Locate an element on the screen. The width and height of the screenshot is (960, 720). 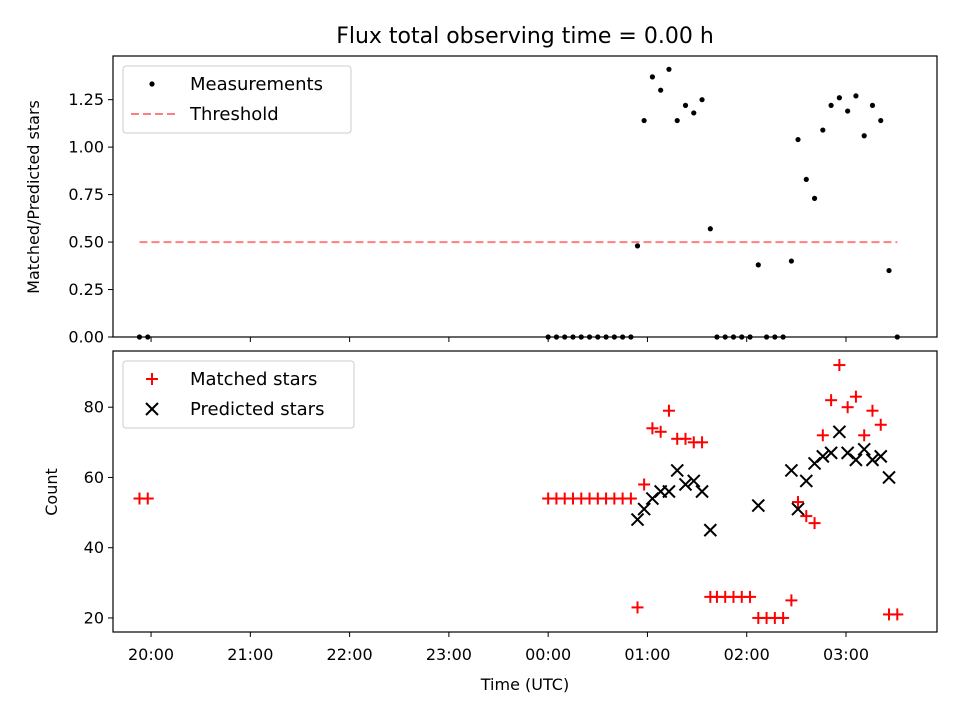
measurements-legend-marker is located at coordinates (152, 84).